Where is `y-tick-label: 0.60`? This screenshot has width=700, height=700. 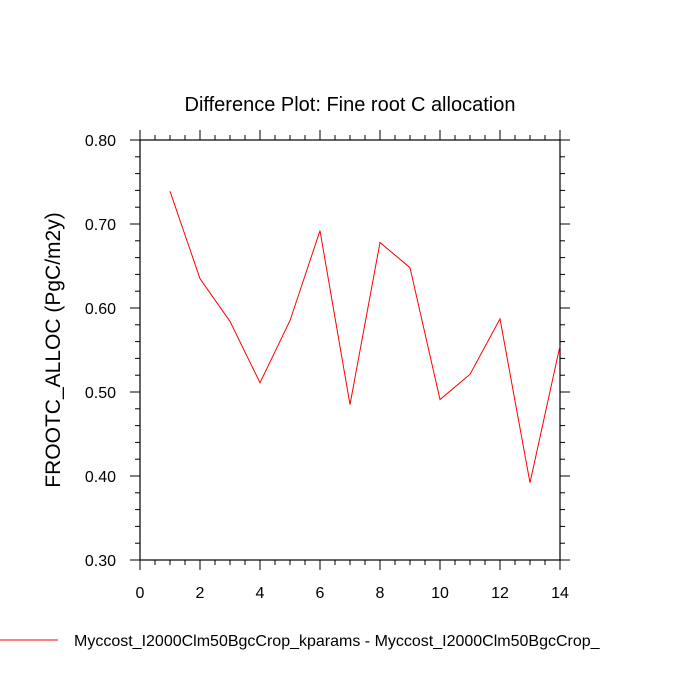 y-tick-label: 0.60 is located at coordinates (100, 309).